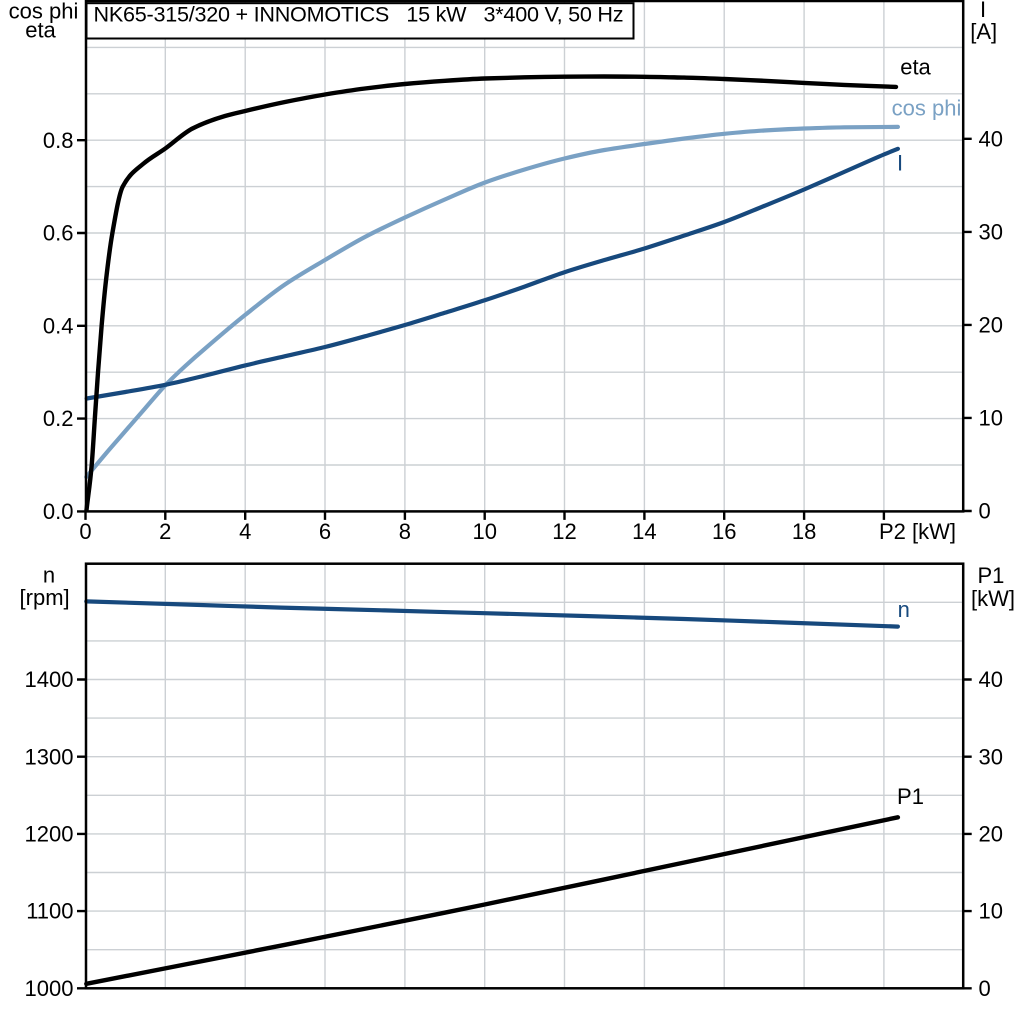  What do you see at coordinates (993, 598) in the screenshot?
I see `svg-text: [kW]` at bounding box center [993, 598].